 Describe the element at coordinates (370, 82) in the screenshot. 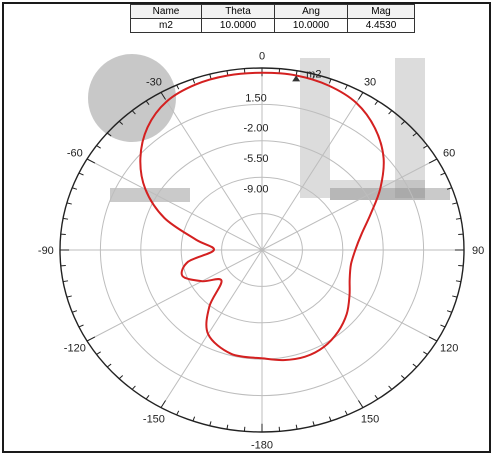

I see `angle-label: 30` at that location.